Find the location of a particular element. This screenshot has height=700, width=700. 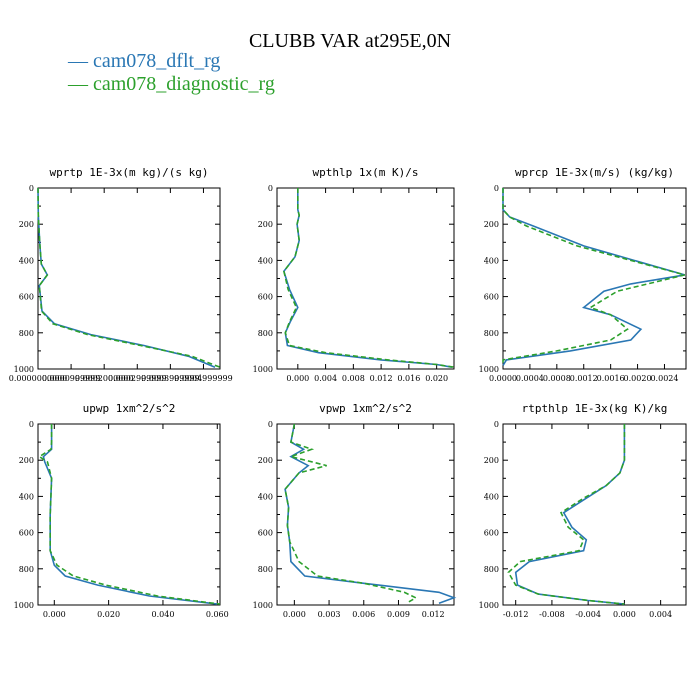

legend-entry-2: — cam078_diagnostic_rg is located at coordinates (171, 84).